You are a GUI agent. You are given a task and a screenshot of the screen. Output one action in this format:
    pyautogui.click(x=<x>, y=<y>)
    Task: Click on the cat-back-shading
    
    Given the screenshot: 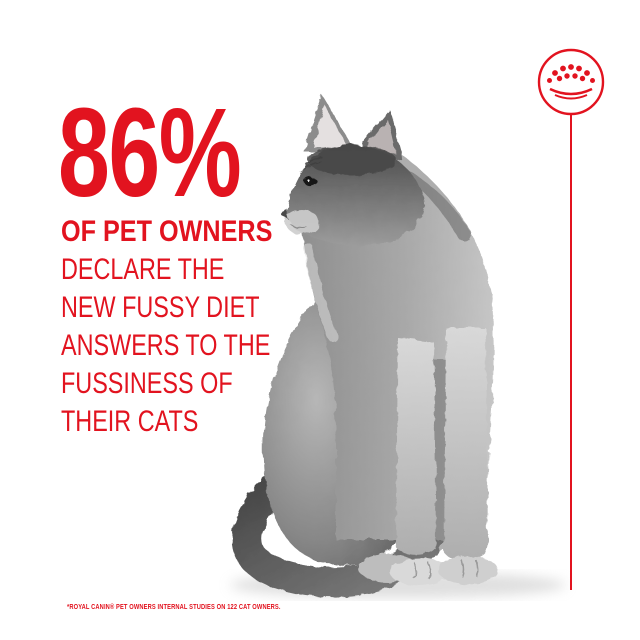 What is the action you would take?
    pyautogui.click(x=429, y=196)
    